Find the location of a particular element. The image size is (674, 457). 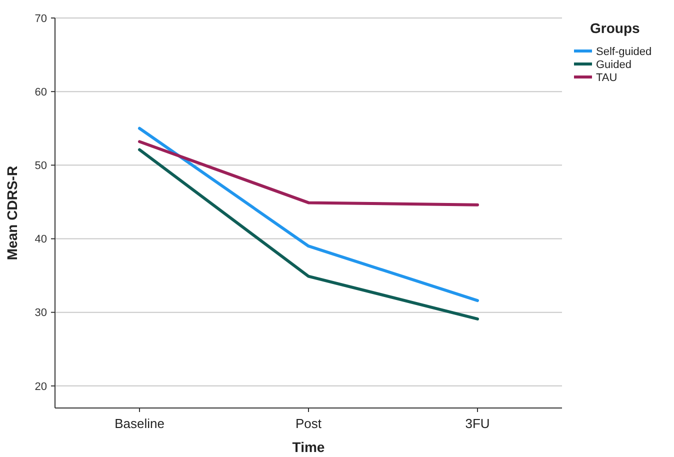

legend-label: Self-guided is located at coordinates (624, 52).